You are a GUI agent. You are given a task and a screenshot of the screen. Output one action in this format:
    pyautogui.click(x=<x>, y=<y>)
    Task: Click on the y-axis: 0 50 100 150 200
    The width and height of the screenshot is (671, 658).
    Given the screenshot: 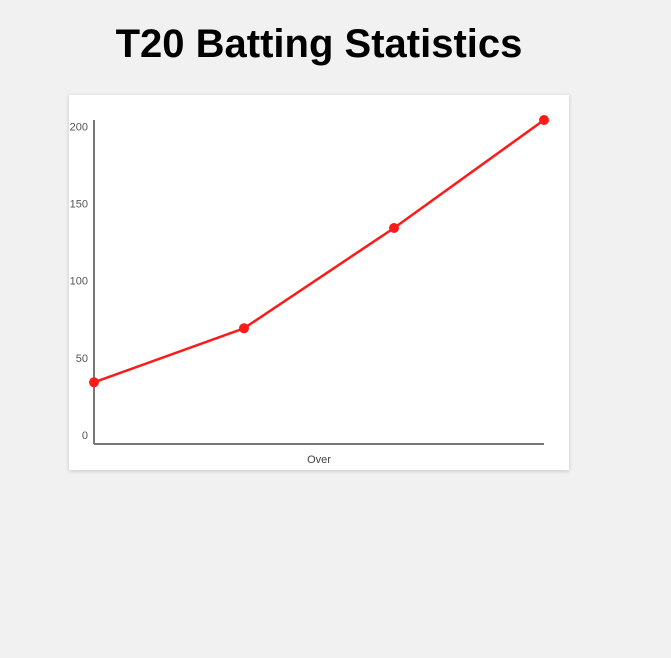 What is the action you would take?
    pyautogui.click(x=82, y=282)
    